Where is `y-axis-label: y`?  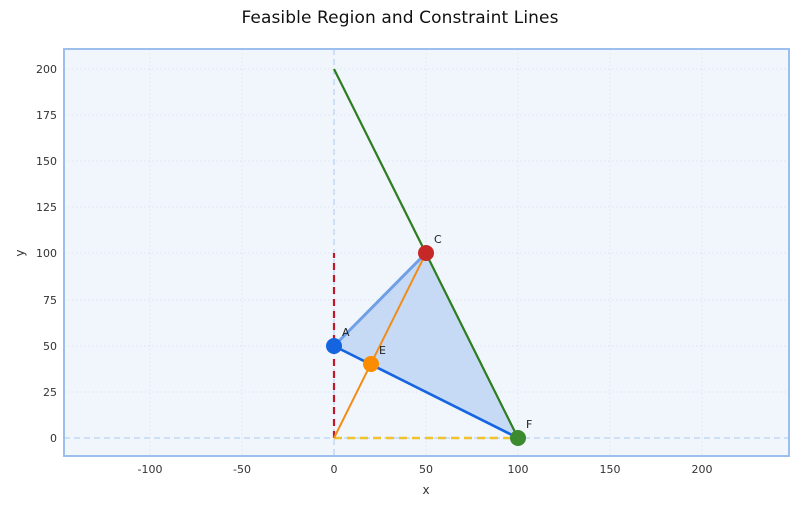
y-axis-label: y is located at coordinates (20, 252).